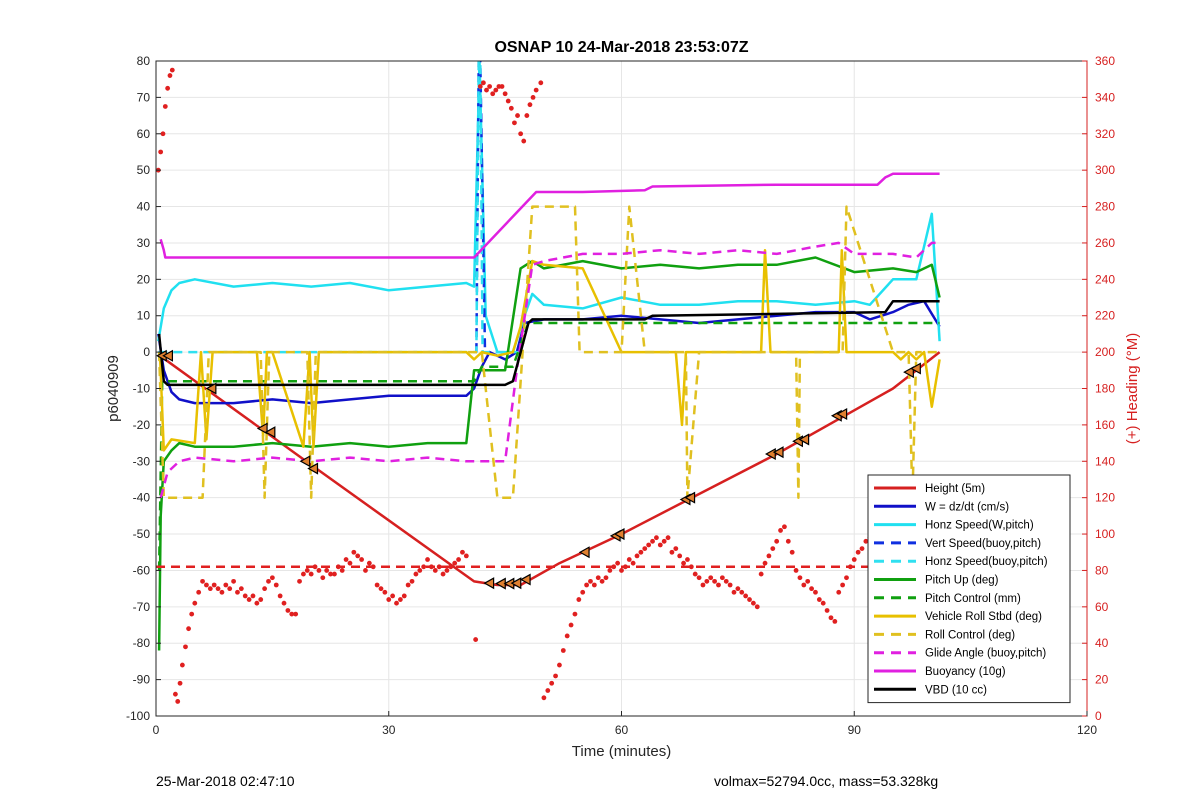 The image size is (1200, 804). What do you see at coordinates (142, 534) in the screenshot?
I see `y-tick-label: -50` at bounding box center [142, 534].